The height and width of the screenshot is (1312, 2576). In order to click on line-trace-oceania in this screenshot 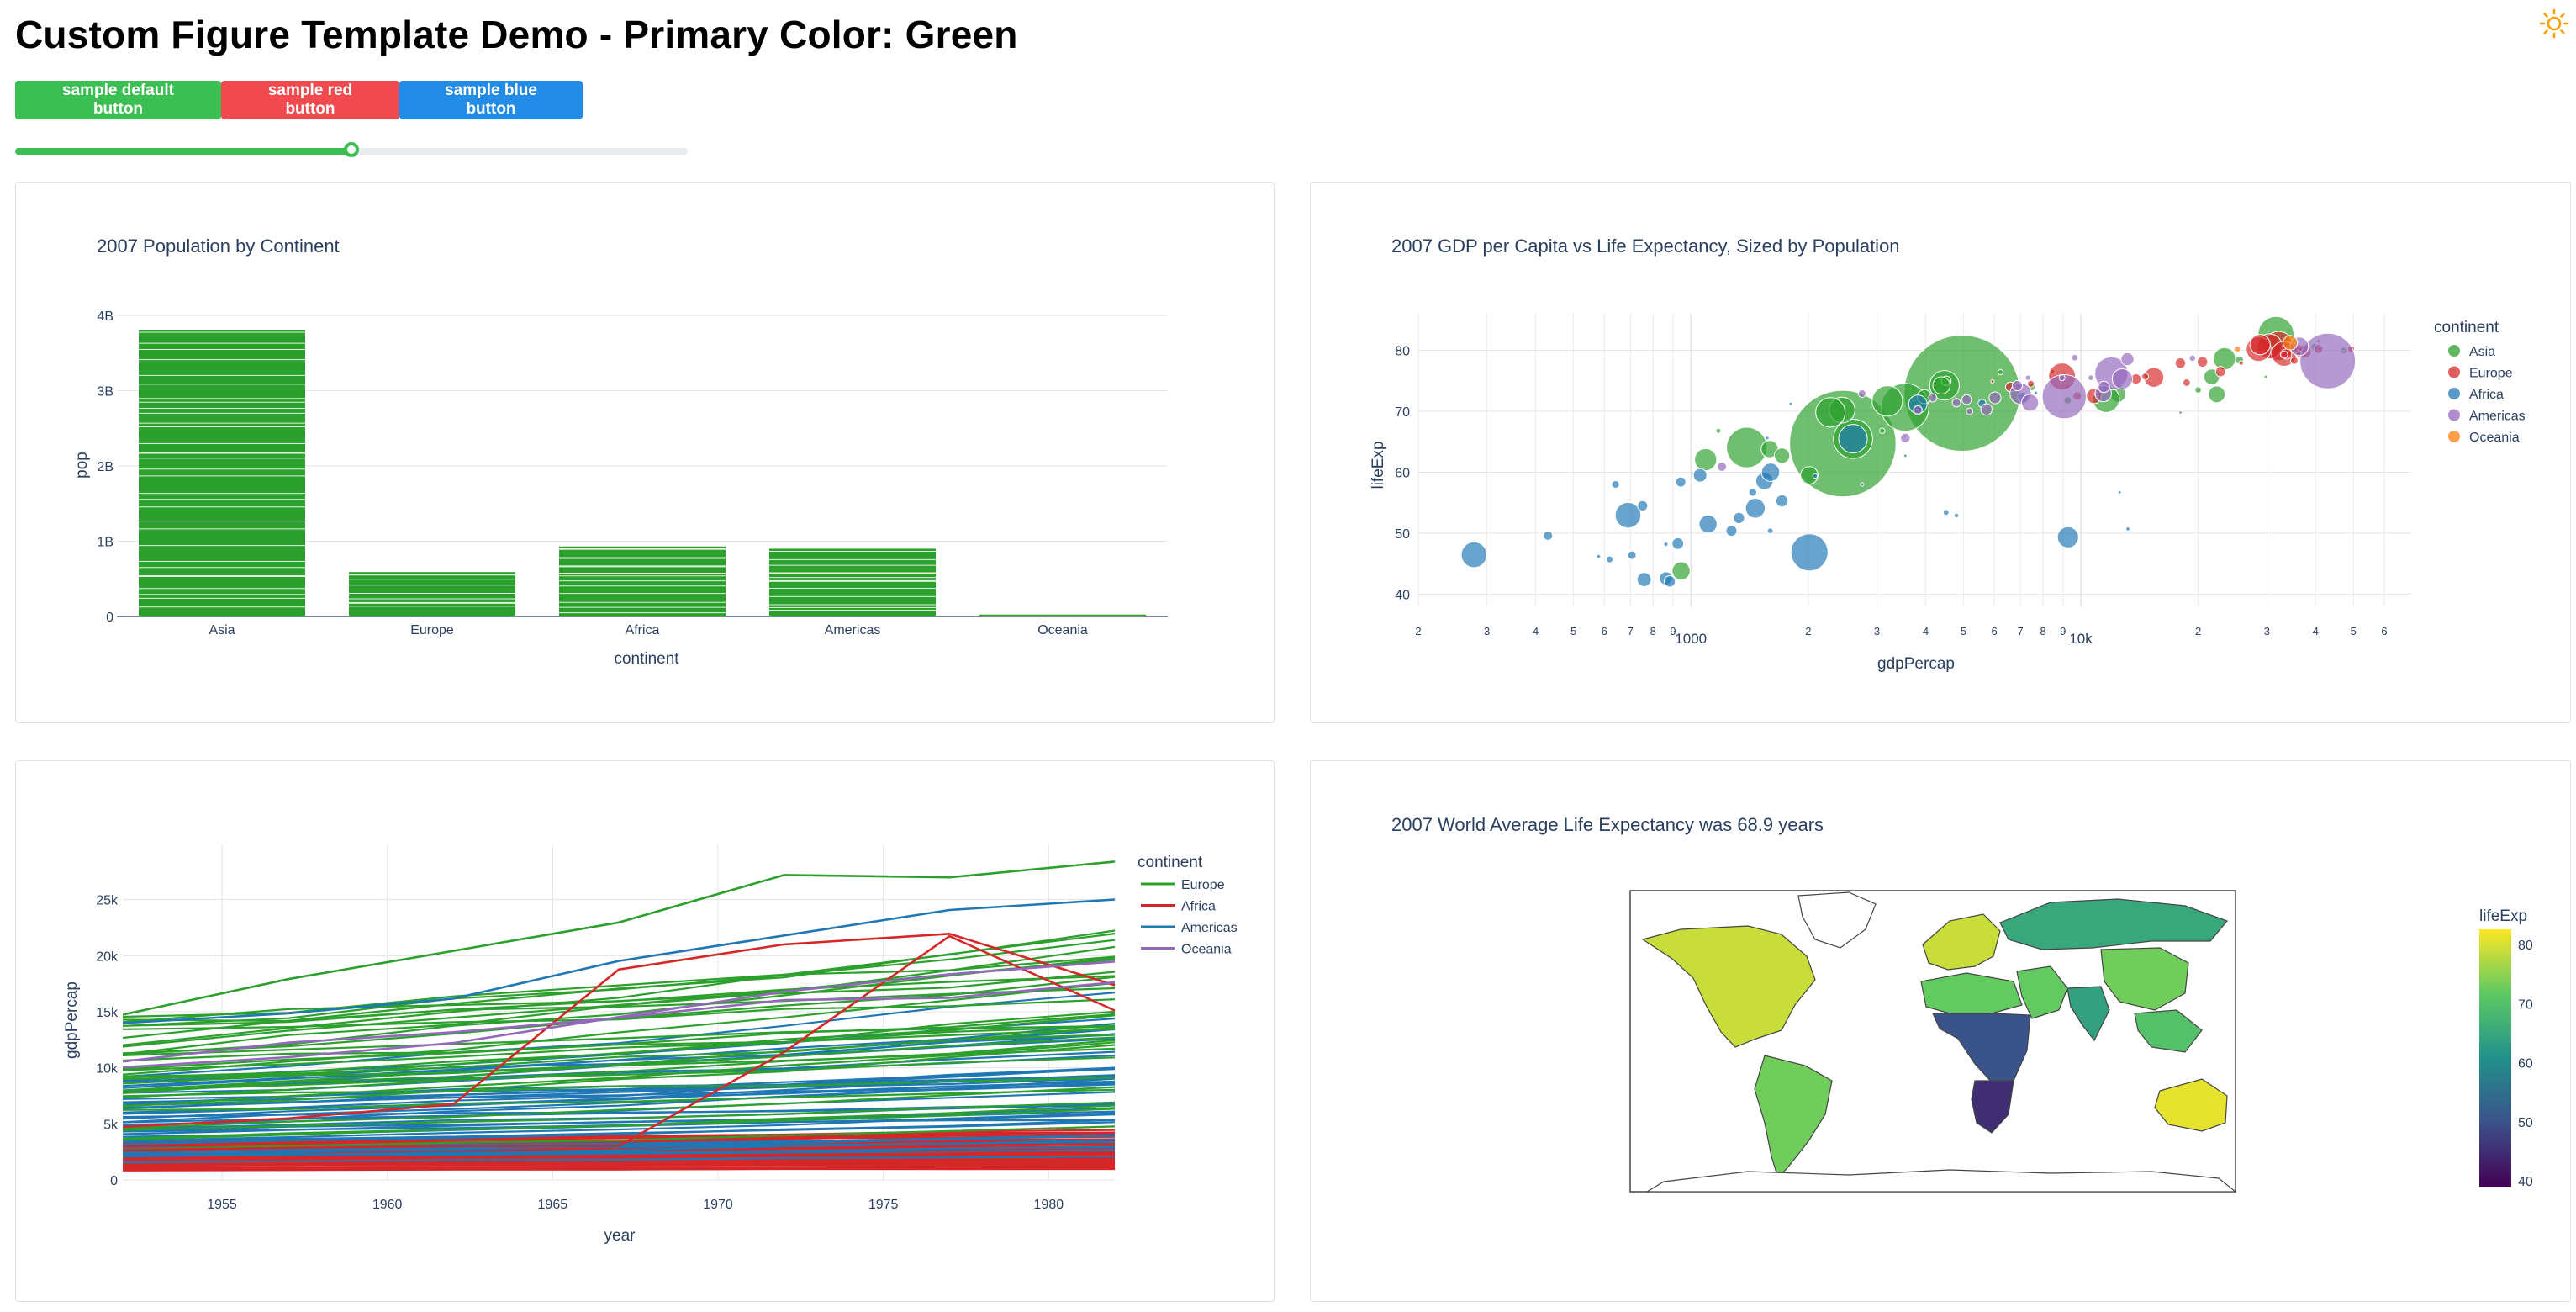, I will do `click(619, 1022)`.